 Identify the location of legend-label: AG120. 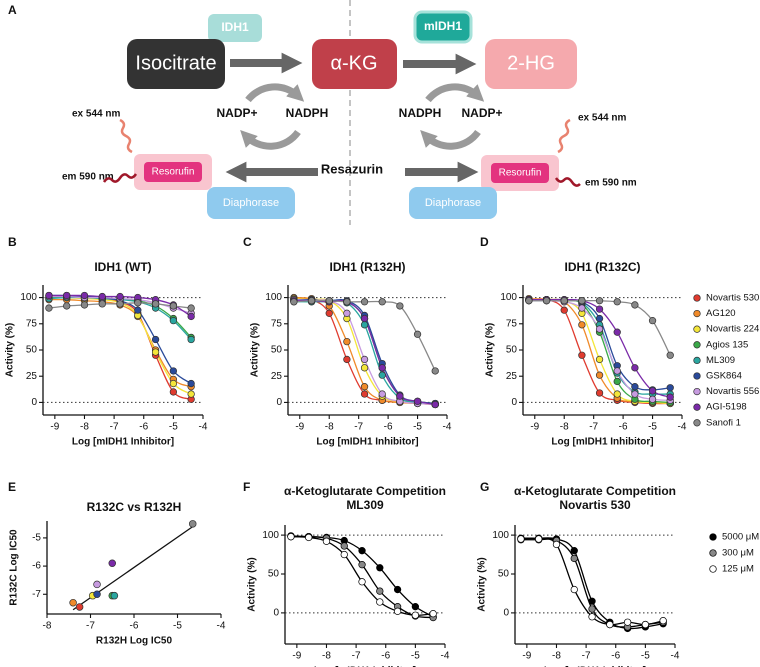
(721, 313).